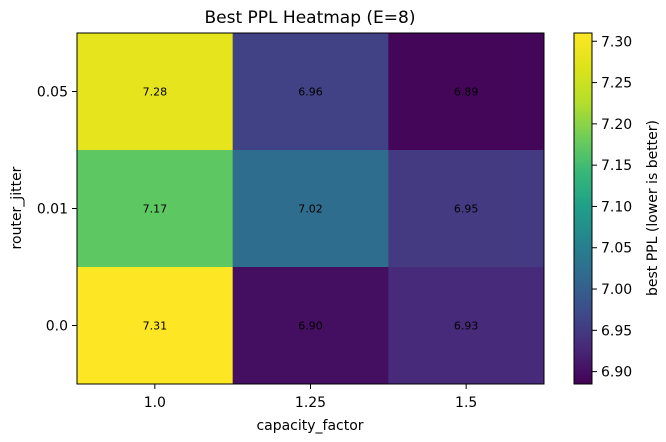 Image resolution: width=666 pixels, height=442 pixels. I want to click on x-tick-label: 1.5, so click(466, 403).